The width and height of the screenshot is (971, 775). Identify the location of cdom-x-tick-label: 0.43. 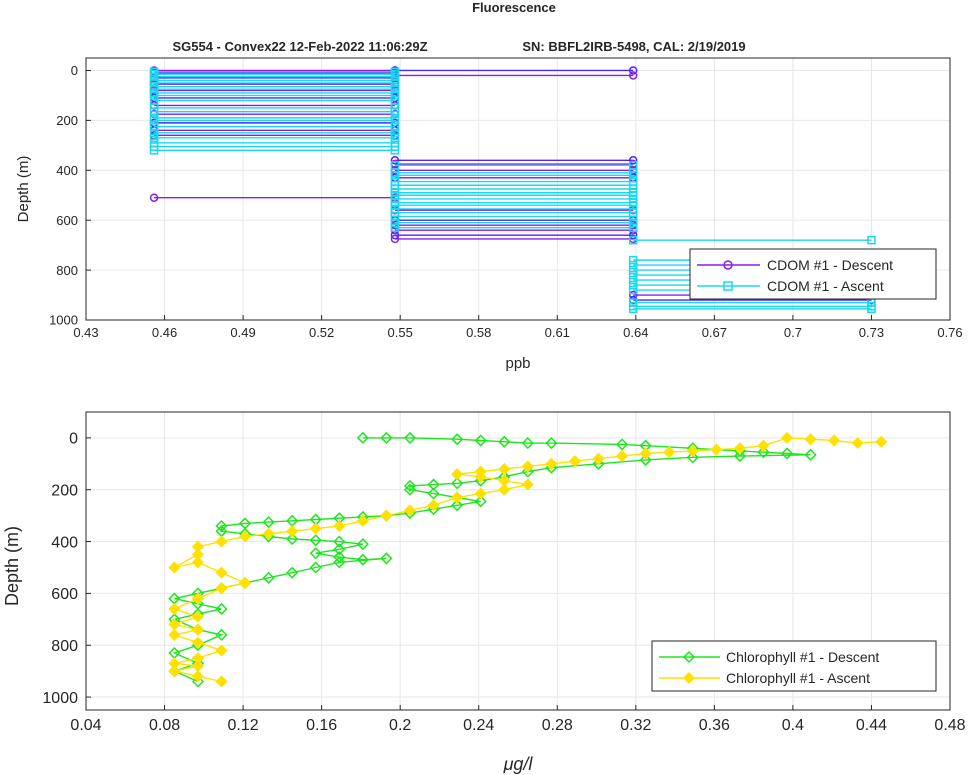
(85, 332).